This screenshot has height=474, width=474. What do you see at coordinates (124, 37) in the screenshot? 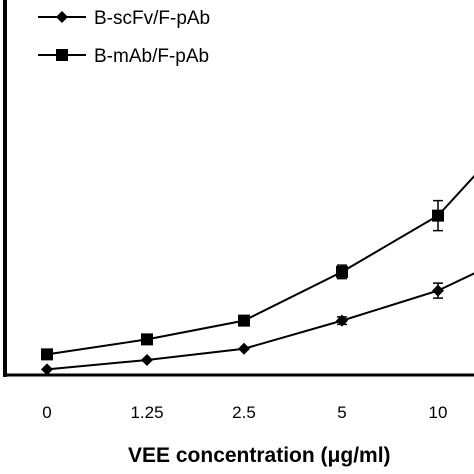
I see `legend: B-scFv/F-pAb B-mAb/F-pAb` at bounding box center [124, 37].